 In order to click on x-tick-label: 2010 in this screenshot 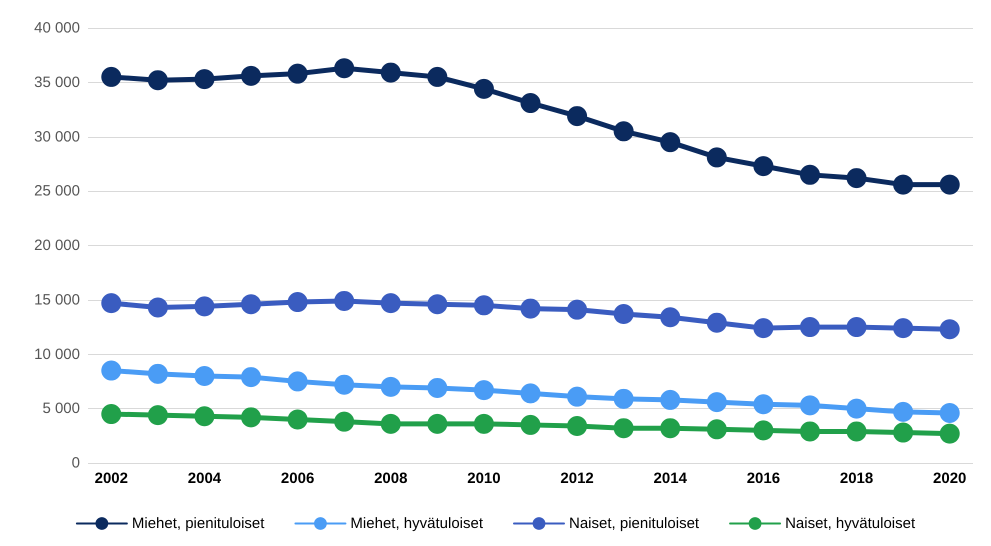, I will do `click(484, 478)`.